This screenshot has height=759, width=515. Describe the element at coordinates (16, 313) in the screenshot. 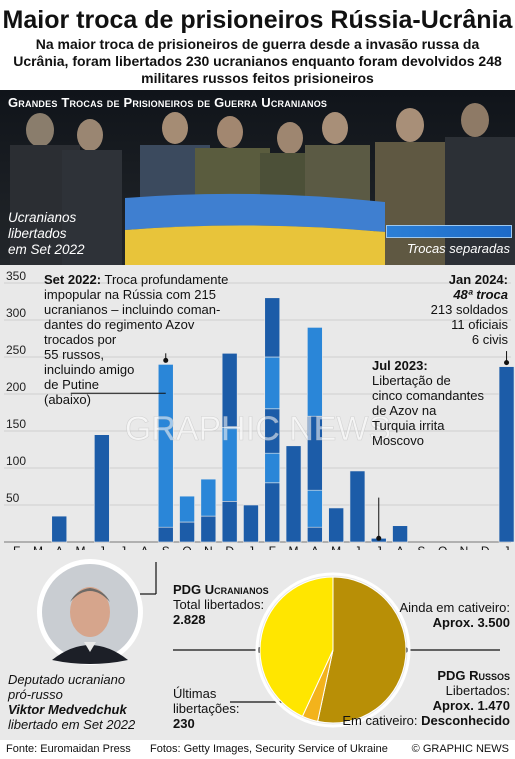

I see `y-tick-label: 300` at that location.